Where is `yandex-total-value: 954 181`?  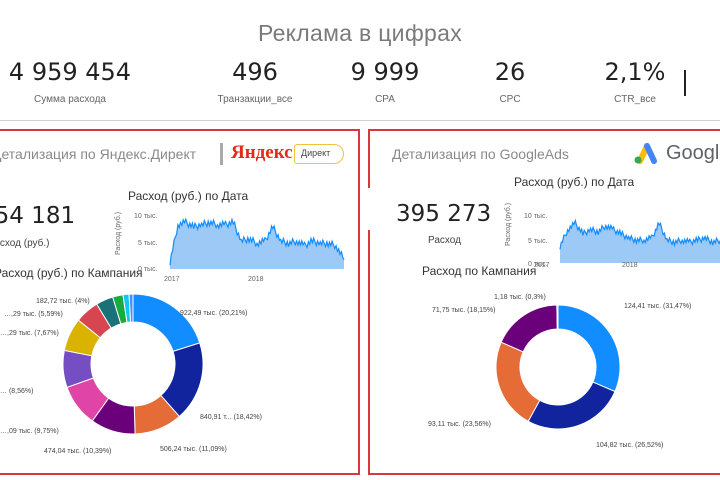 yandex-total-value: 954 181 is located at coordinates (38, 216).